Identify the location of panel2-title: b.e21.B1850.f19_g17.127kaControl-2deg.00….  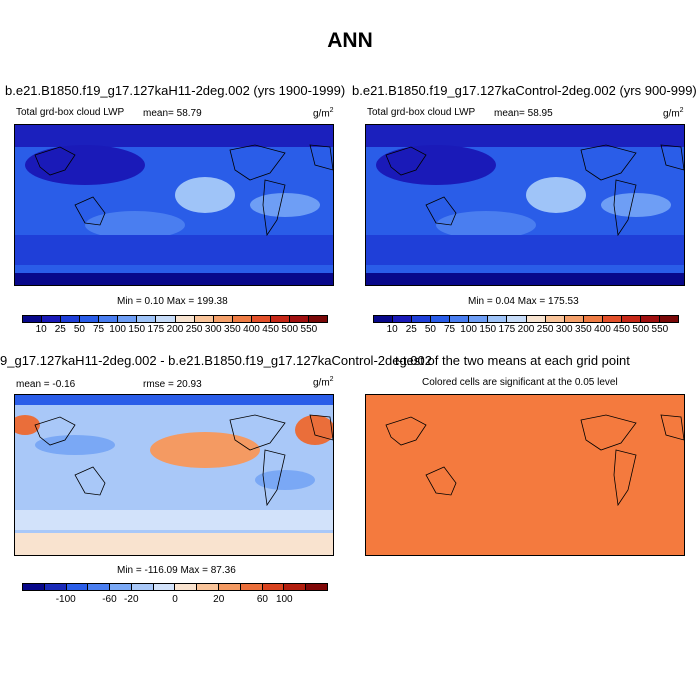
(524, 90).